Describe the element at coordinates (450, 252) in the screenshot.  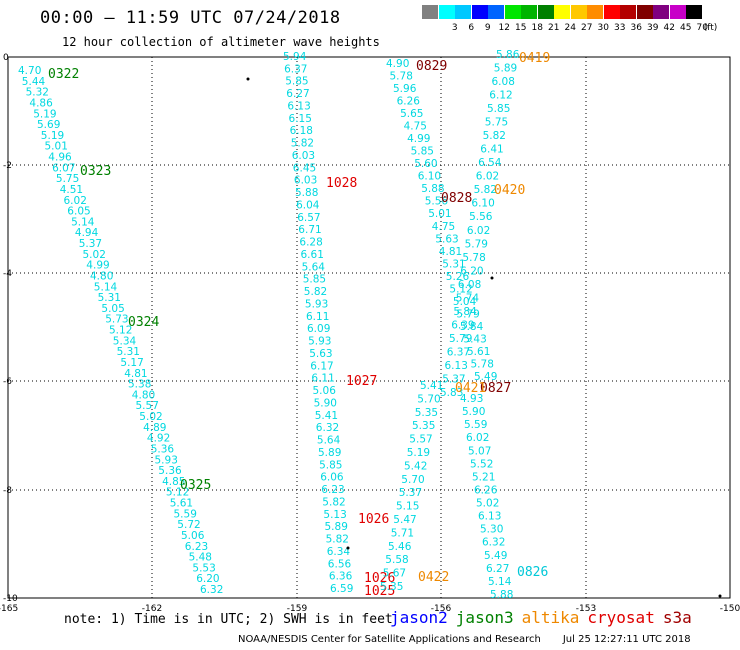
I see `swh-observation: 4.81` at that location.